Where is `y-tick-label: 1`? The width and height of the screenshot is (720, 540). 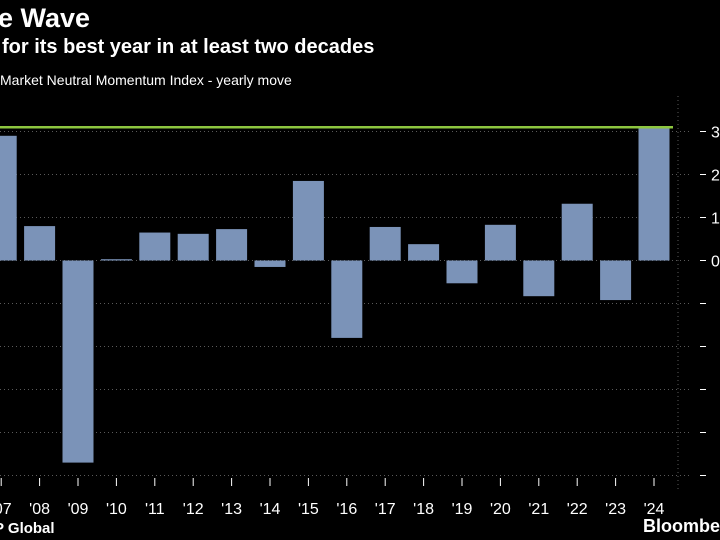
y-tick-label: 1 is located at coordinates (715, 219).